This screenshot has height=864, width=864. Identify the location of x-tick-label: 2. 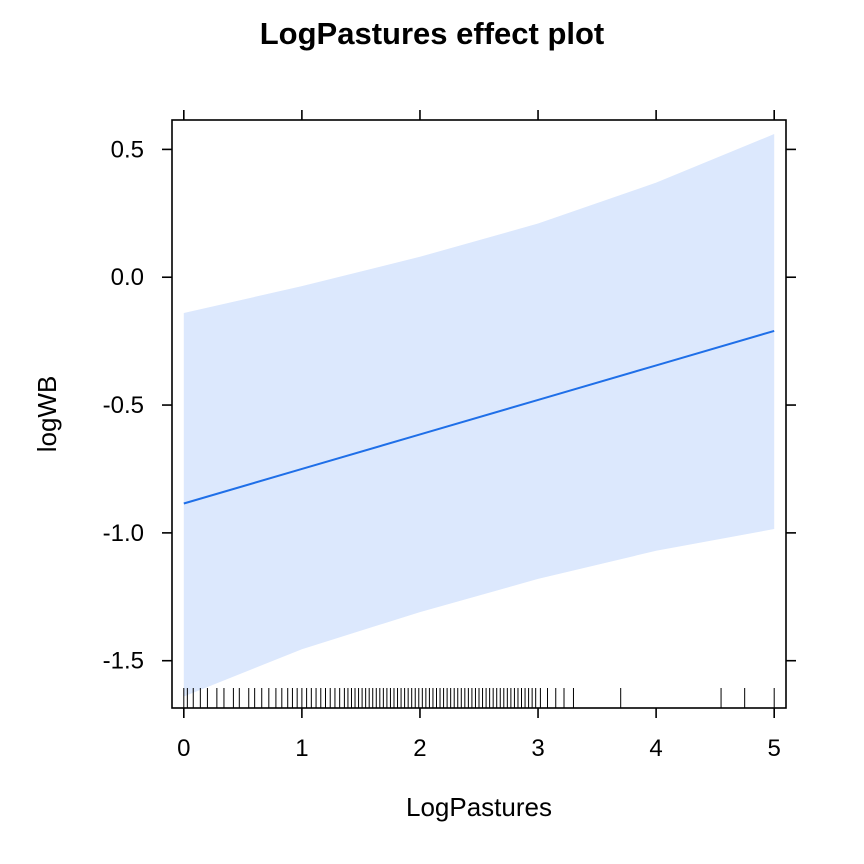
(419, 748).